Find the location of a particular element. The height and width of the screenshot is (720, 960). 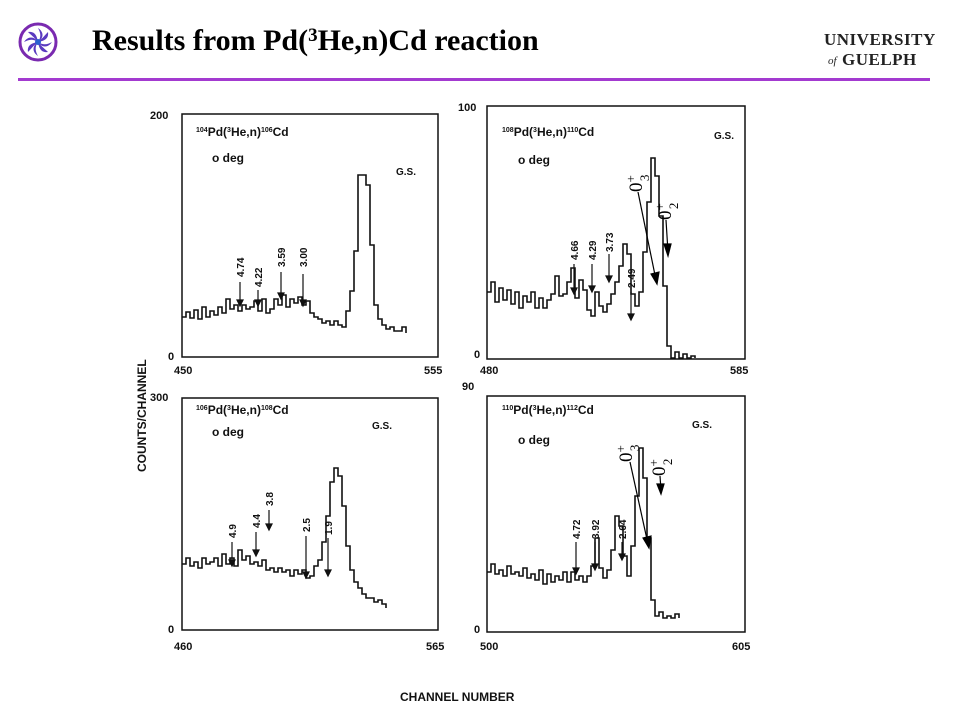

panel4-peak-label: G.S. is located at coordinates (702, 425).